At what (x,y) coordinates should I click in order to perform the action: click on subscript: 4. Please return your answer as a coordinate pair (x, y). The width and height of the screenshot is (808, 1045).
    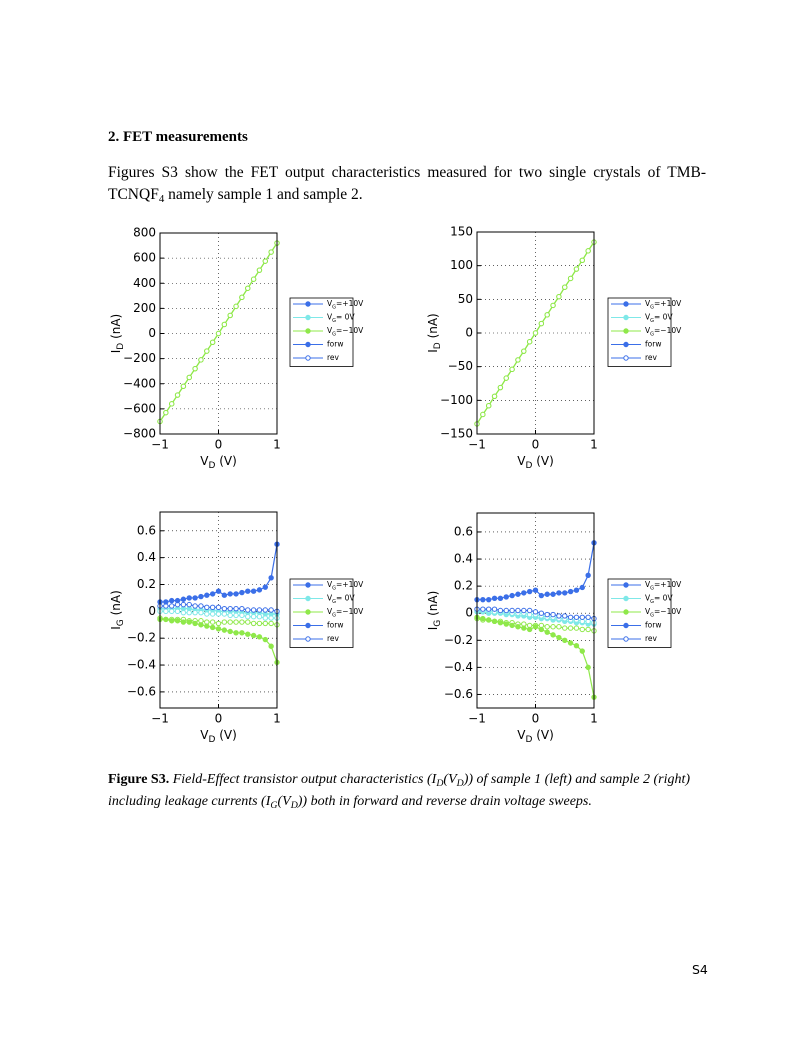
    Looking at the image, I should click on (161, 199).